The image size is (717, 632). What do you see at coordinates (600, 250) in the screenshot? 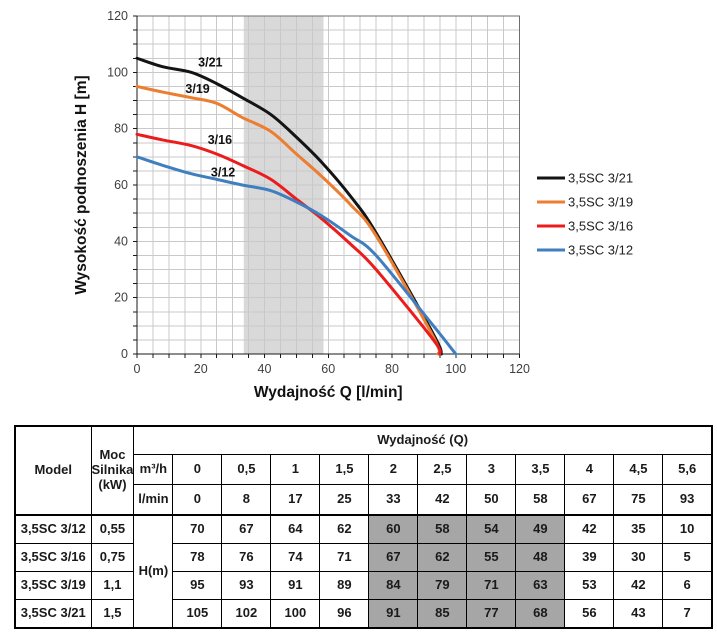
I see `legend-item-3-5sc-3-12: 3,5SC 3/12` at bounding box center [600, 250].